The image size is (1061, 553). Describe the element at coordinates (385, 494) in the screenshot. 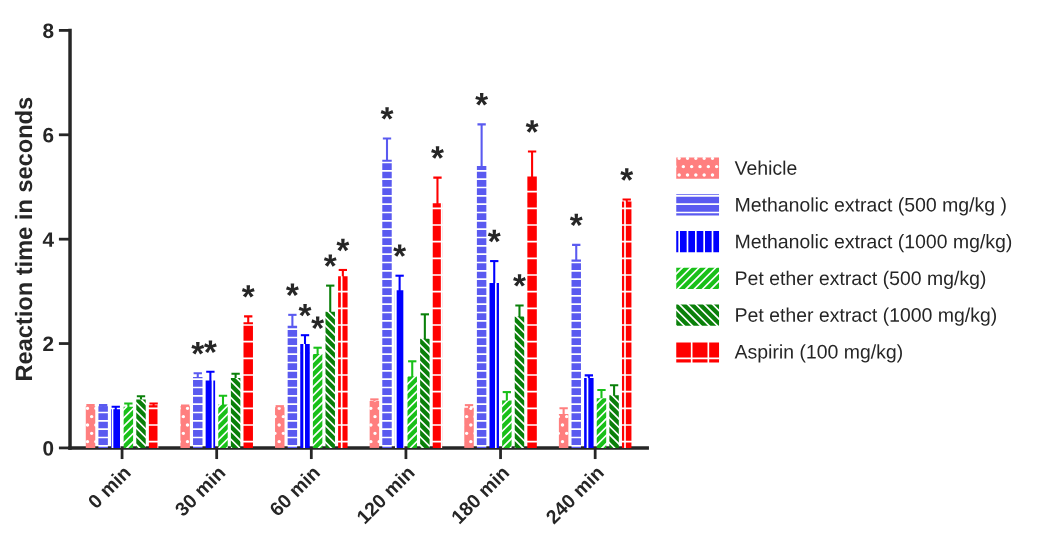

I see `x-tick-label: 120 min` at that location.